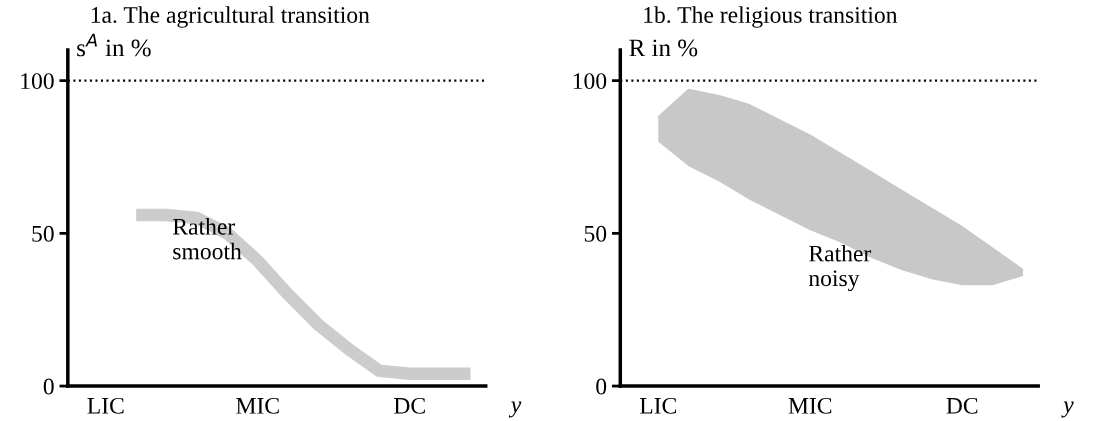 The height and width of the screenshot is (421, 1094). I want to click on annotation: Rather noisy, so click(840, 268).